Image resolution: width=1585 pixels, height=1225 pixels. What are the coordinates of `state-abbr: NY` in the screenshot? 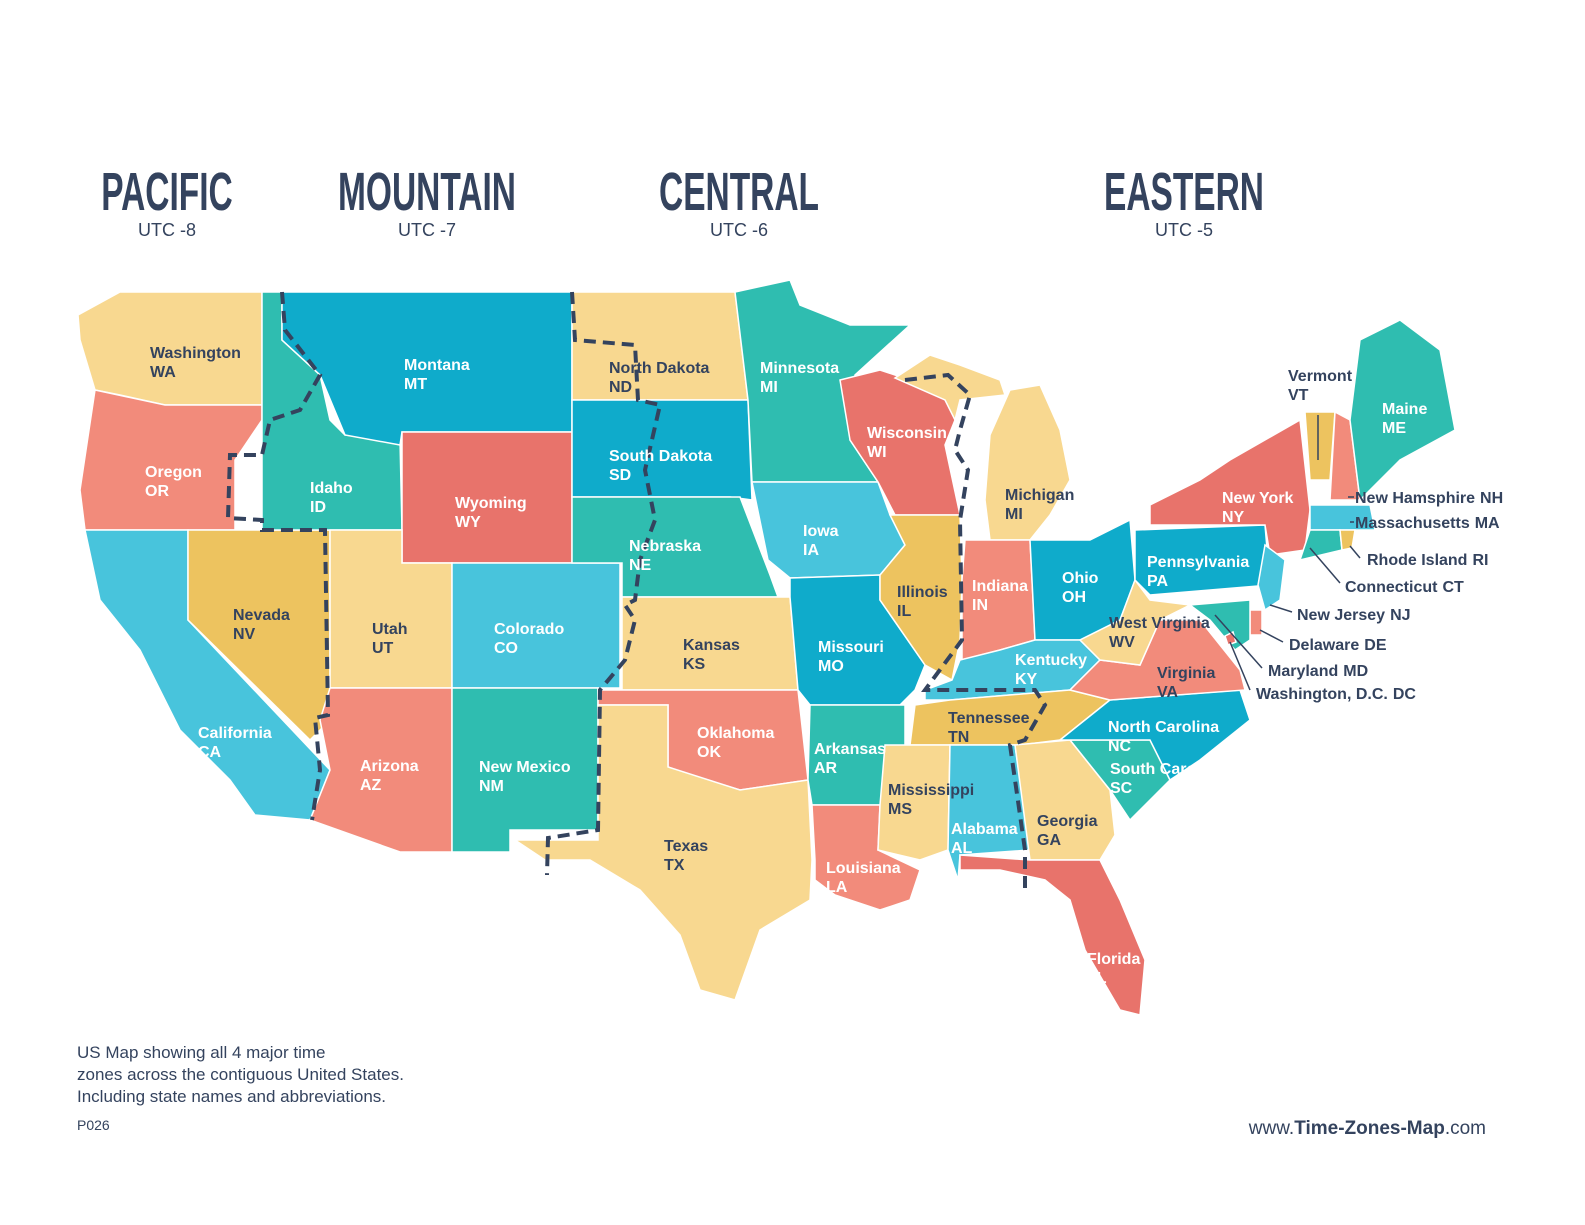 It's located at (1233, 517).